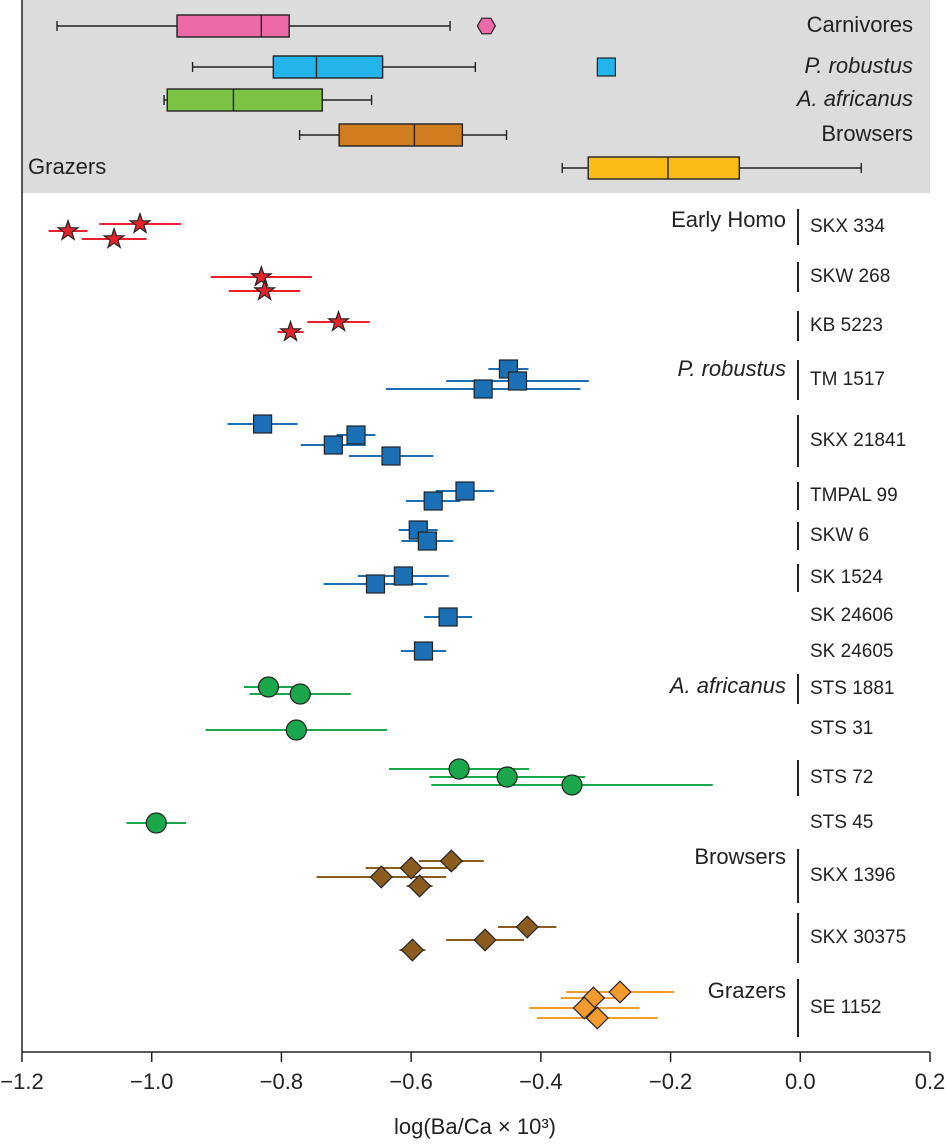 The height and width of the screenshot is (1147, 946). Describe the element at coordinates (841, 822) in the screenshot. I see `specimen-label: STS 45` at that location.